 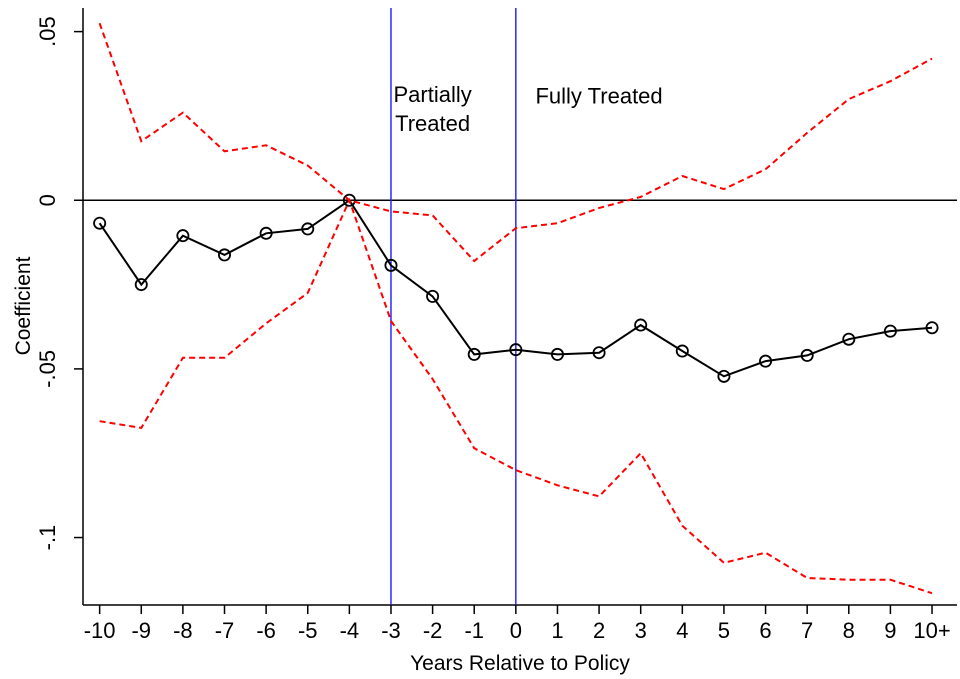 What do you see at coordinates (765, 630) in the screenshot?
I see `x-tick-label: 6` at bounding box center [765, 630].